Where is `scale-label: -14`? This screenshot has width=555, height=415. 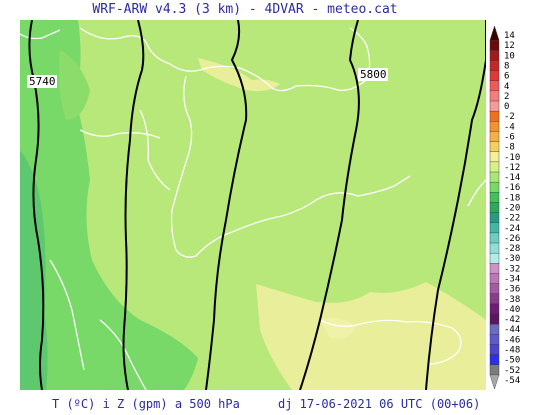 scale-label: -14 is located at coordinates (512, 178).